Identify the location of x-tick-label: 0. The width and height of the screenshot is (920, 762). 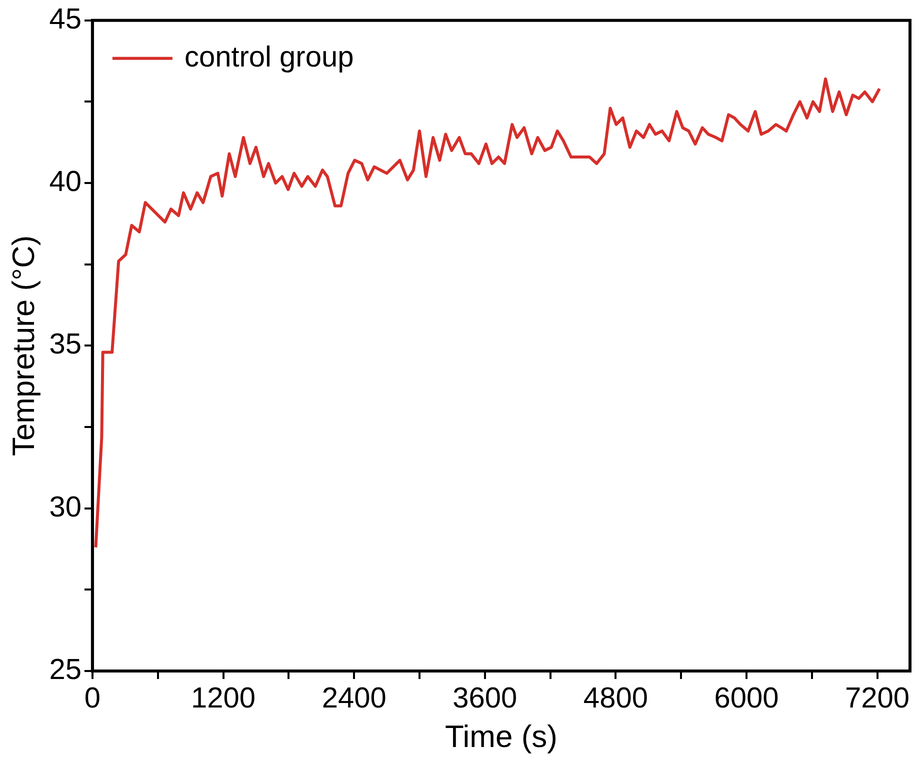
(92, 698).